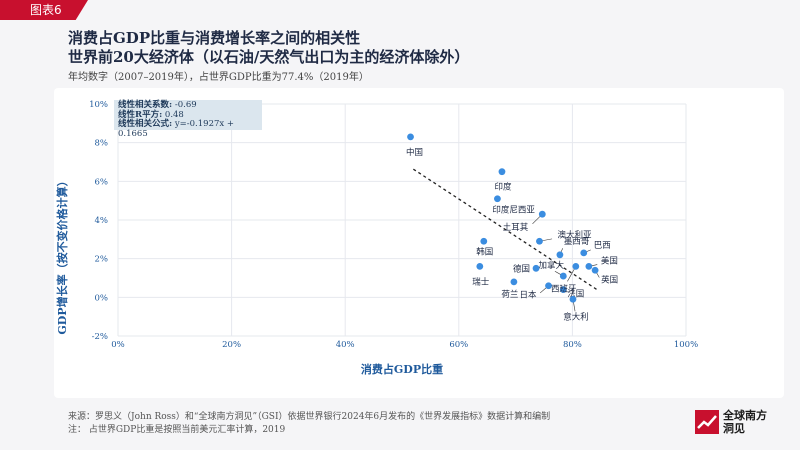 Image resolution: width=800 pixels, height=450 pixels. What do you see at coordinates (503, 187) in the screenshot?
I see `point-label: 印度` at bounding box center [503, 187].